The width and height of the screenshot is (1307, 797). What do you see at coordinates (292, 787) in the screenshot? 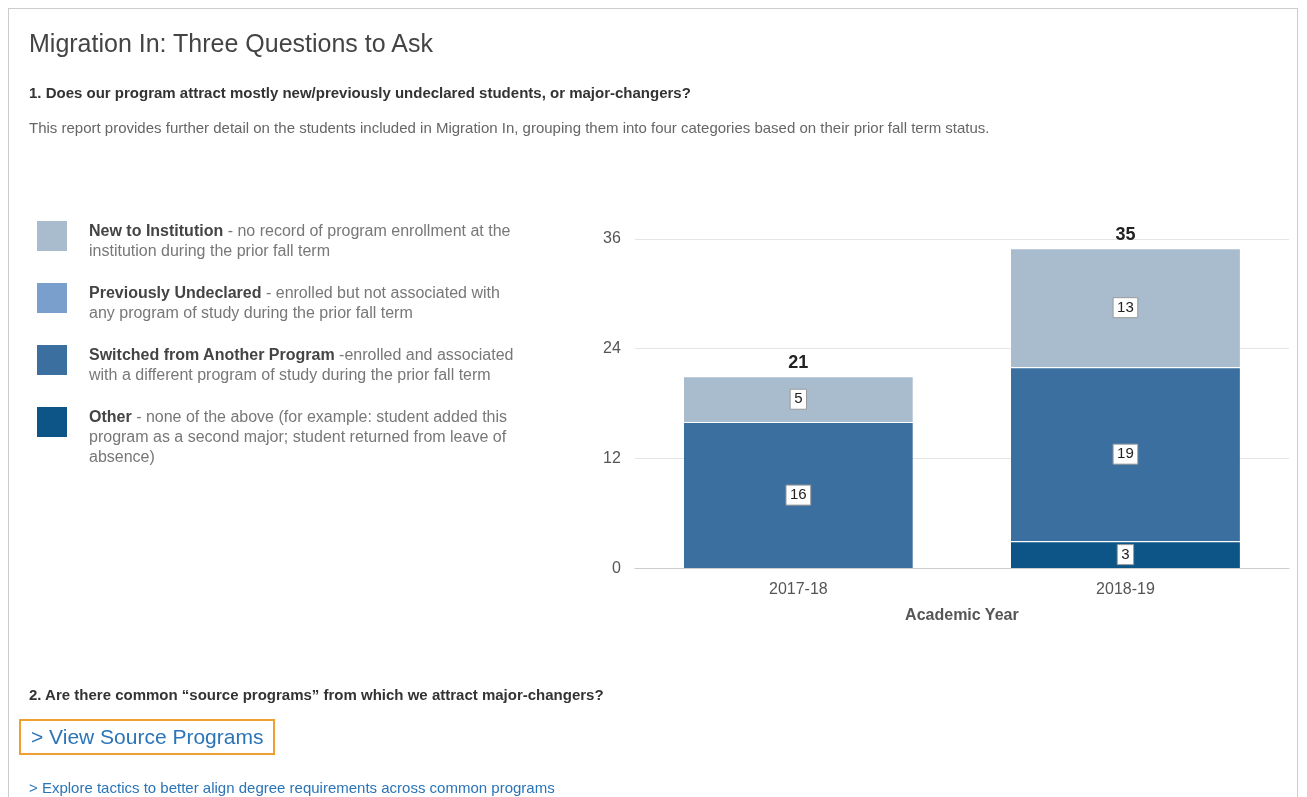
I see `text: > Explore tactics to better align degree requirements across common programs` at bounding box center [292, 787].